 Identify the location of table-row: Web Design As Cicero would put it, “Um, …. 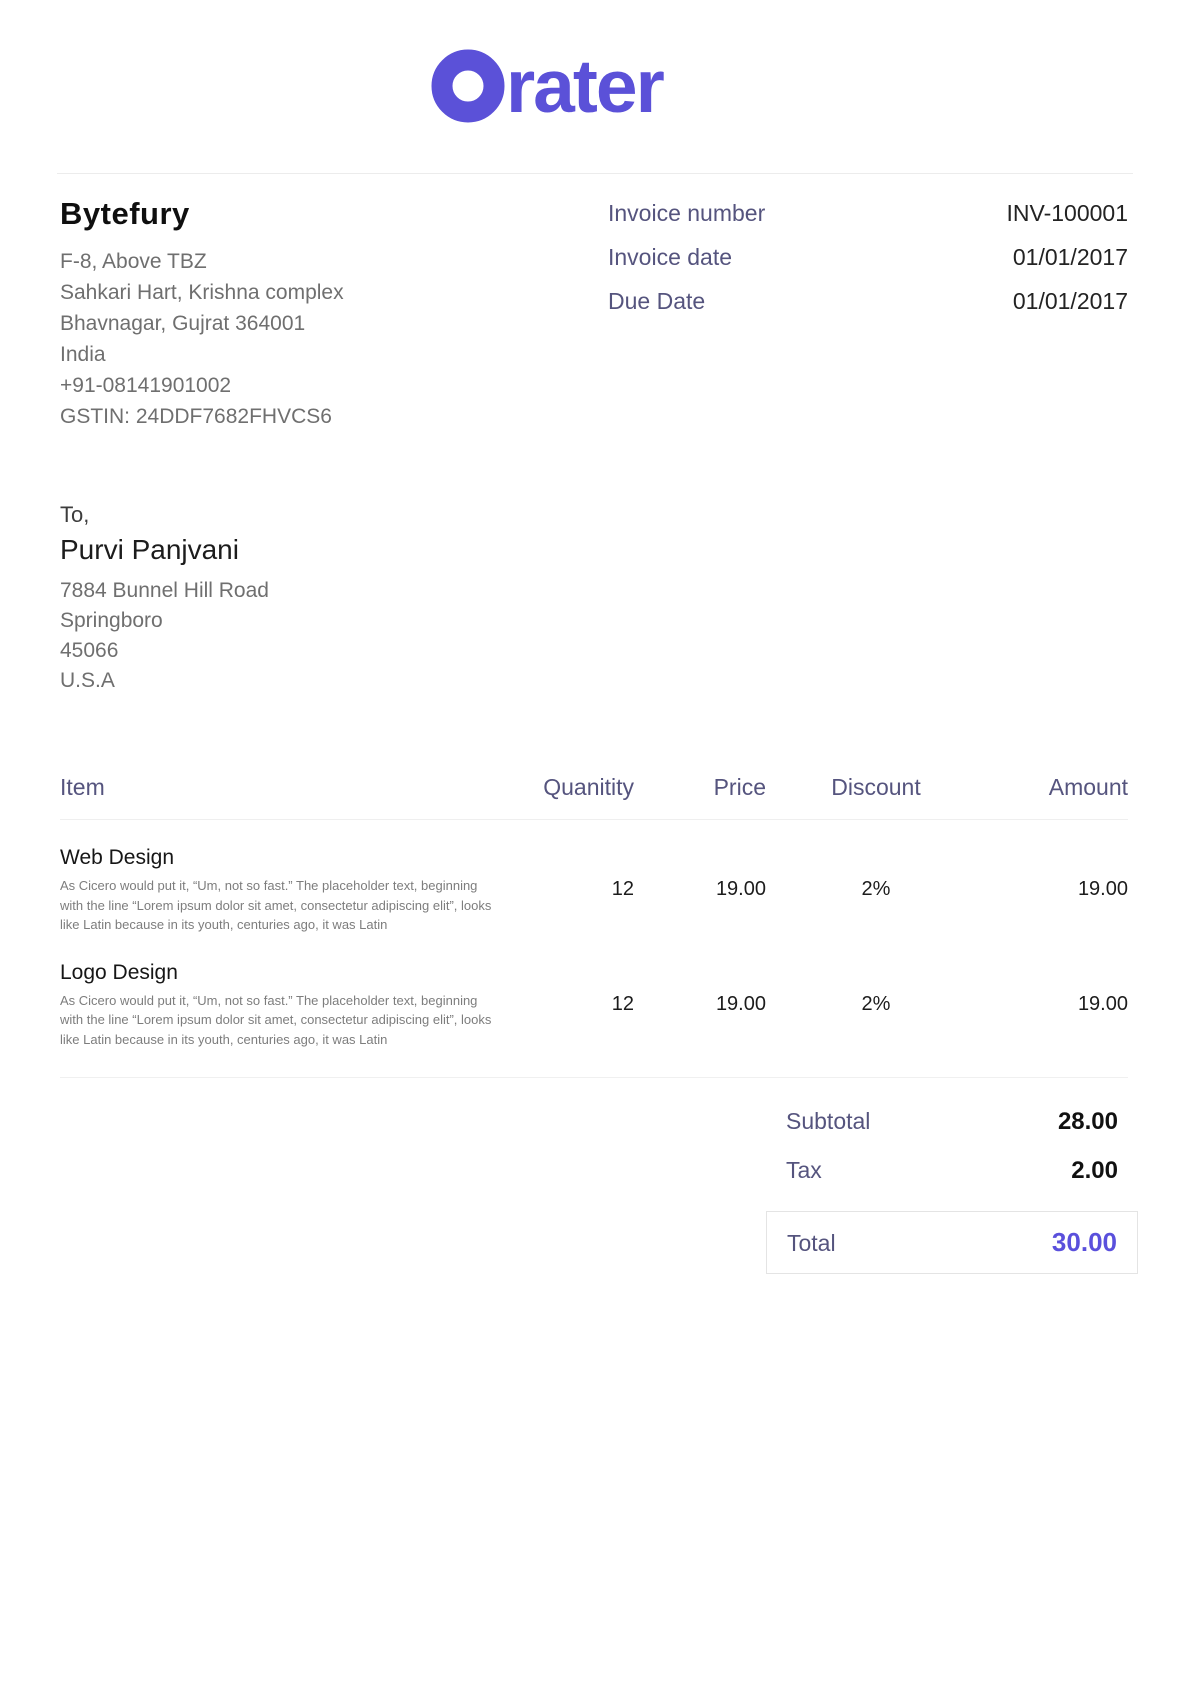
(594, 877).